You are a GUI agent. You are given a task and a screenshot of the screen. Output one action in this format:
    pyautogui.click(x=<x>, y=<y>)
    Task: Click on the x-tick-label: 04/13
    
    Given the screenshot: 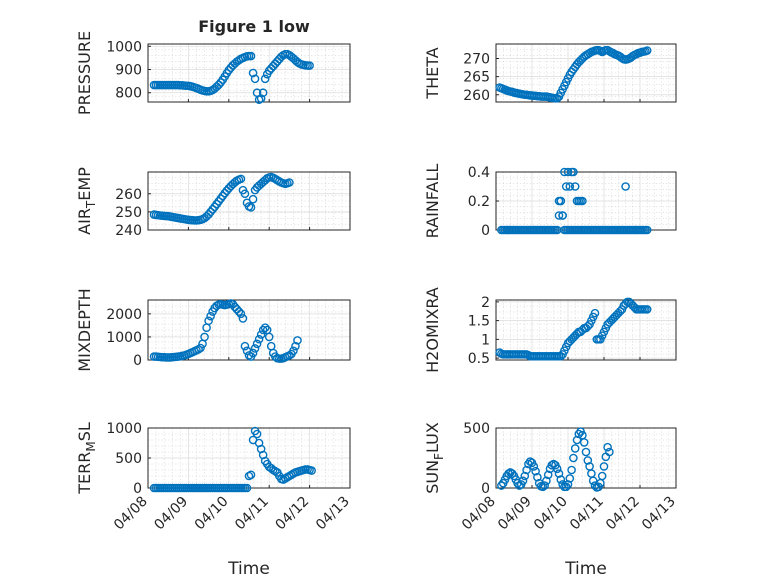 What is the action you would take?
    pyautogui.click(x=659, y=514)
    